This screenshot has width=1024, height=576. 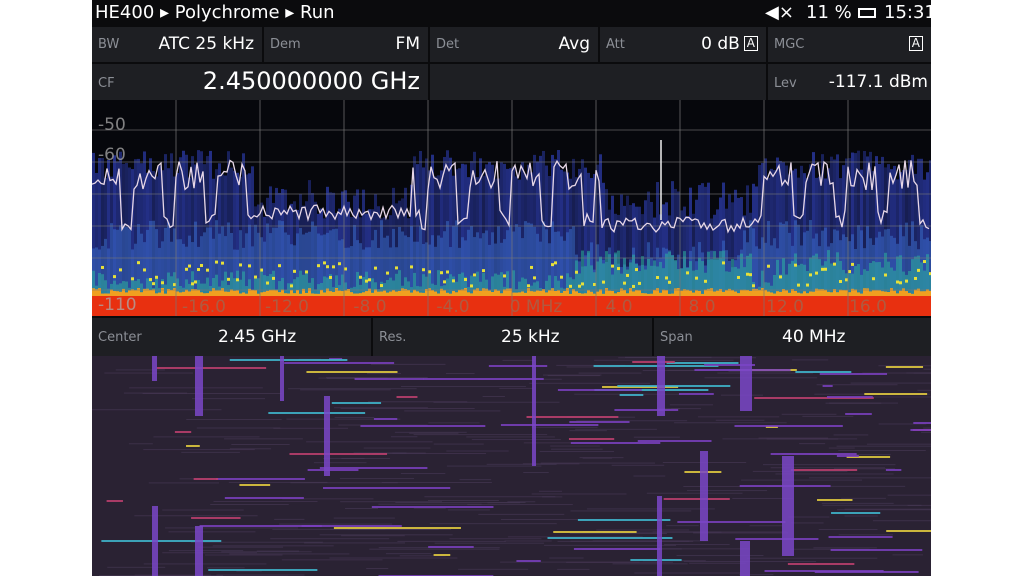 What do you see at coordinates (227, 12) in the screenshot?
I see `mode: Polychrome` at bounding box center [227, 12].